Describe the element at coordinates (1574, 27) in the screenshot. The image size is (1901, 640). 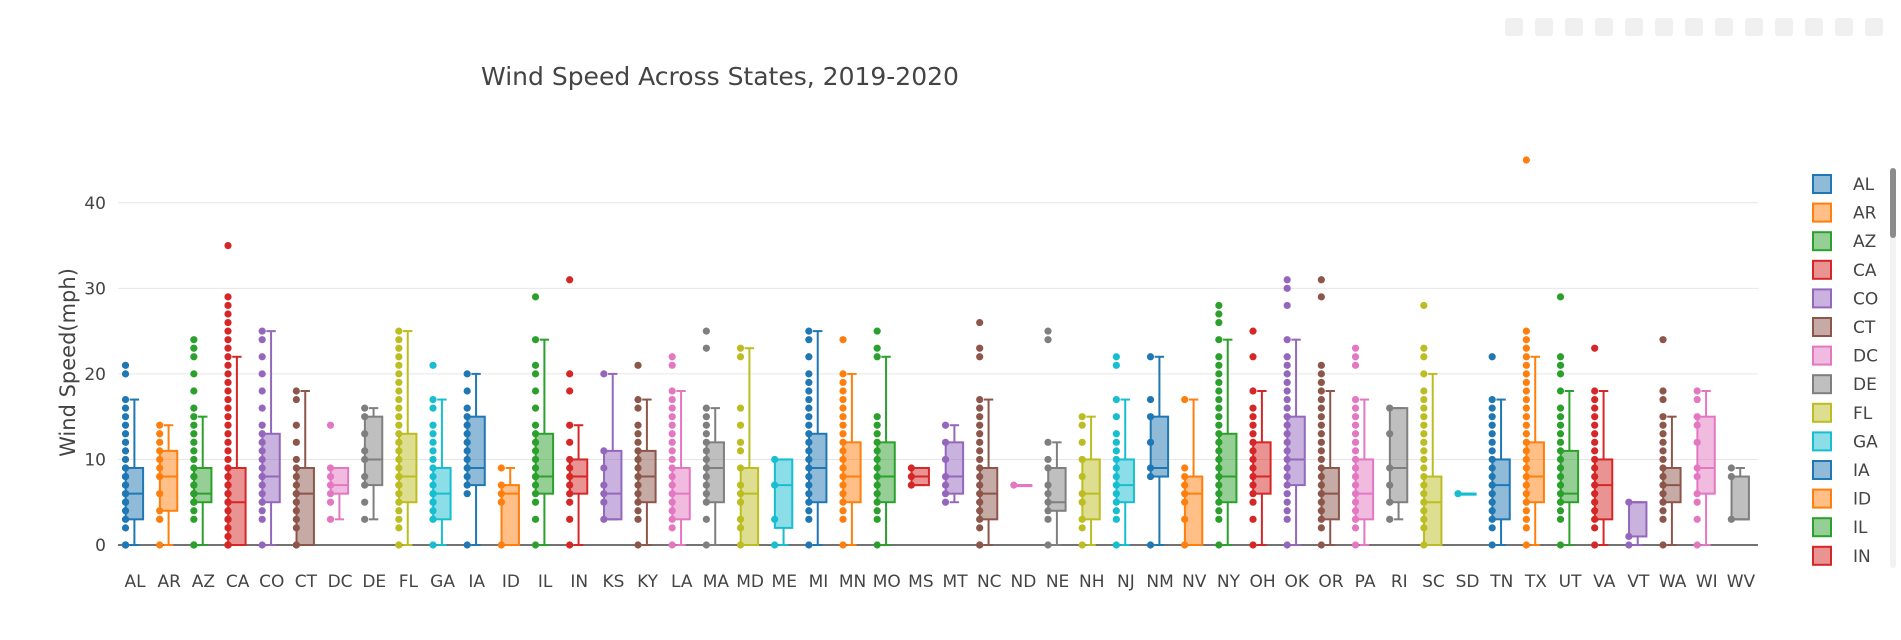
I see `pan-icon` at that location.